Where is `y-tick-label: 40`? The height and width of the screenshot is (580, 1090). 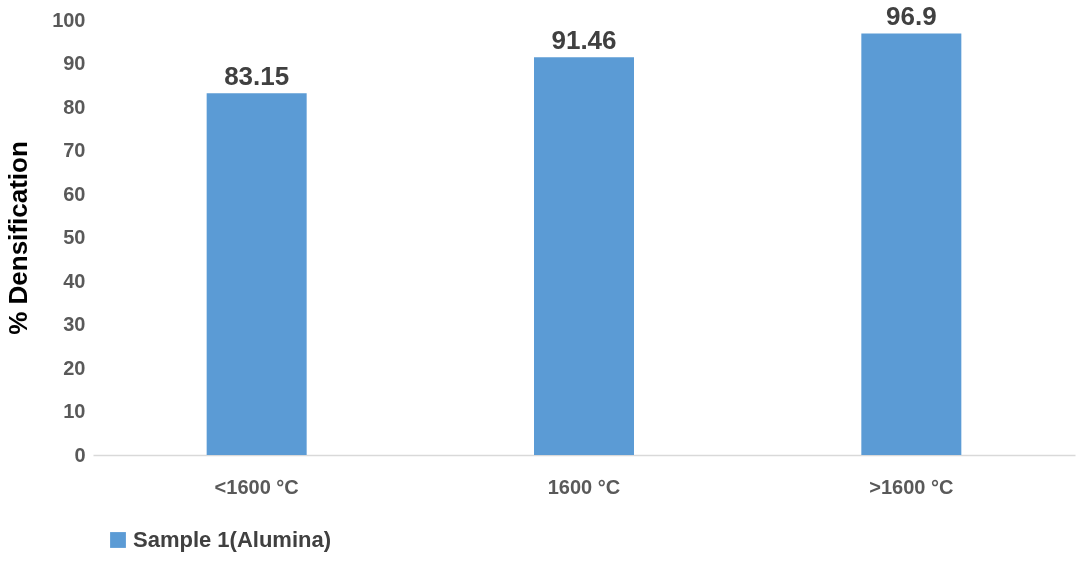 y-tick-label: 40 is located at coordinates (74, 280).